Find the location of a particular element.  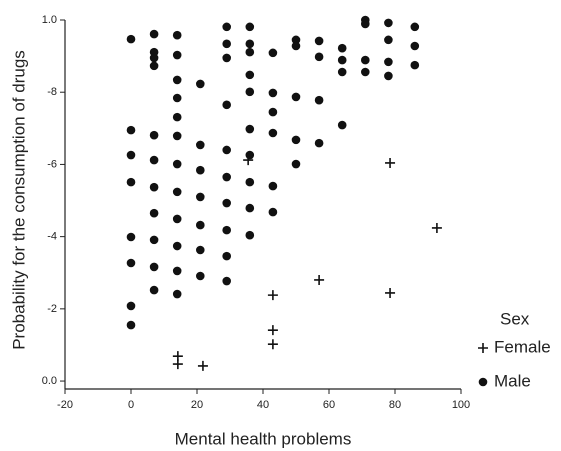

y-tick-label: -8 is located at coordinates (52, 92).